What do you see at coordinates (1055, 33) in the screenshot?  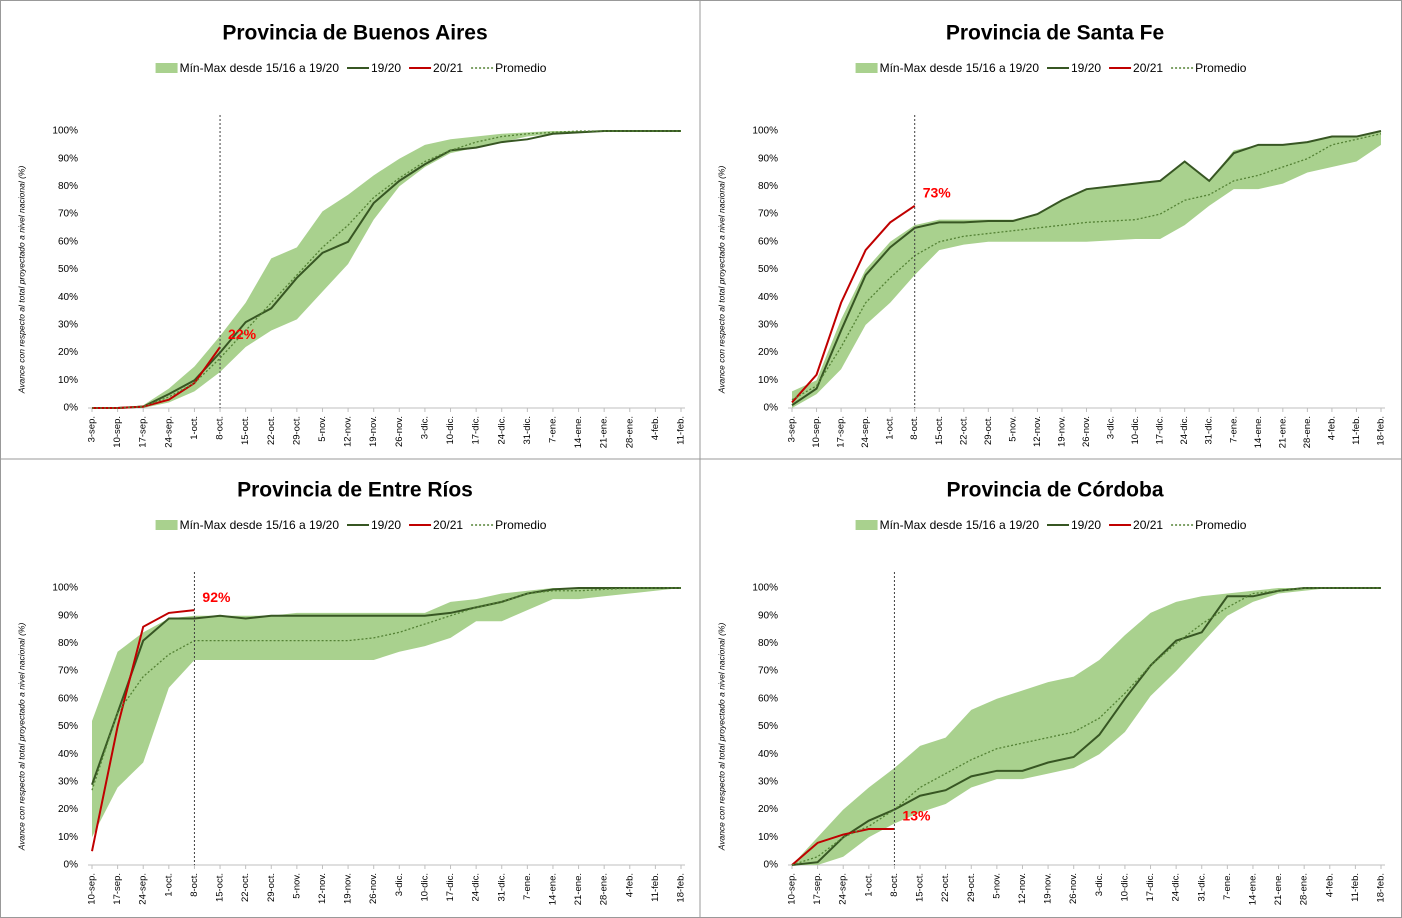 I see `chart-title: Provincia de Santa Fe` at bounding box center [1055, 33].